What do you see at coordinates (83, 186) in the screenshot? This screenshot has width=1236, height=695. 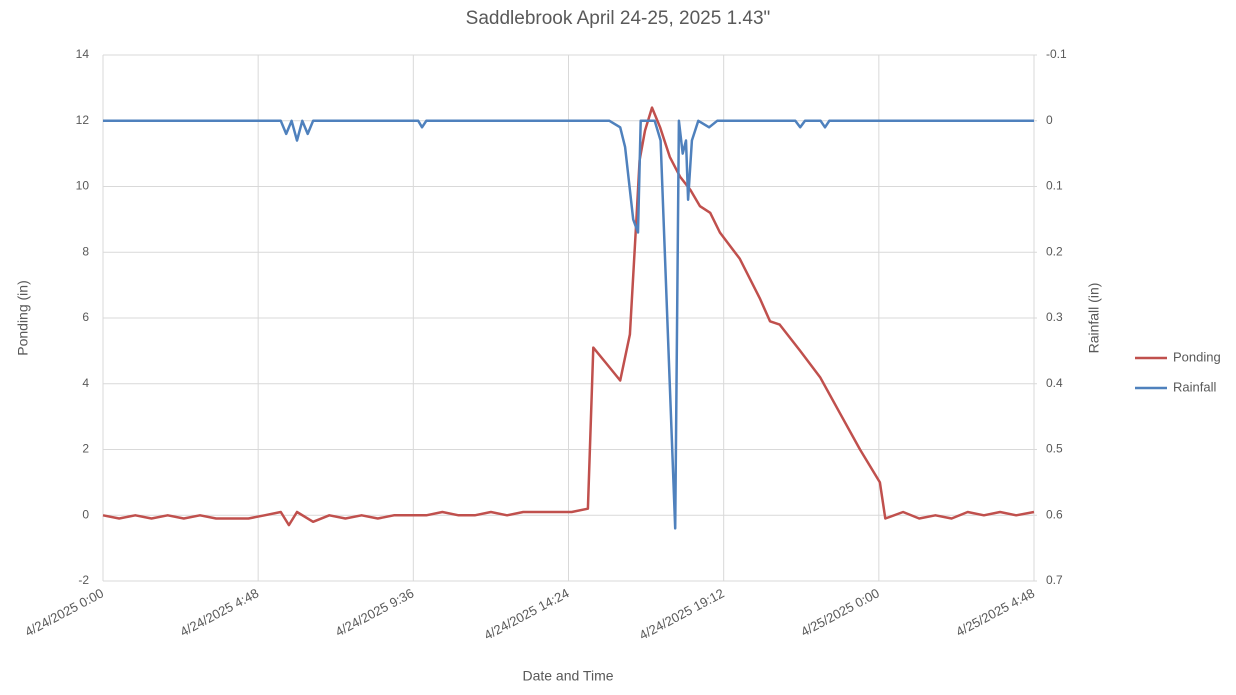 I see `y-tick-label: 10` at bounding box center [83, 186].